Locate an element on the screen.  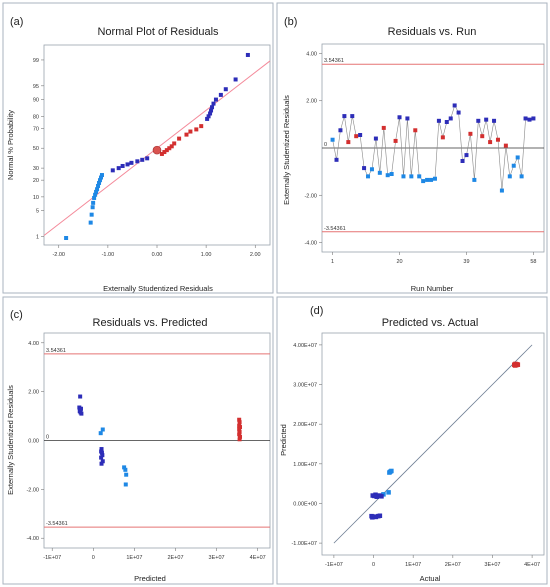
panel-b-x-tick-label: 39 is located at coordinates (466, 262).